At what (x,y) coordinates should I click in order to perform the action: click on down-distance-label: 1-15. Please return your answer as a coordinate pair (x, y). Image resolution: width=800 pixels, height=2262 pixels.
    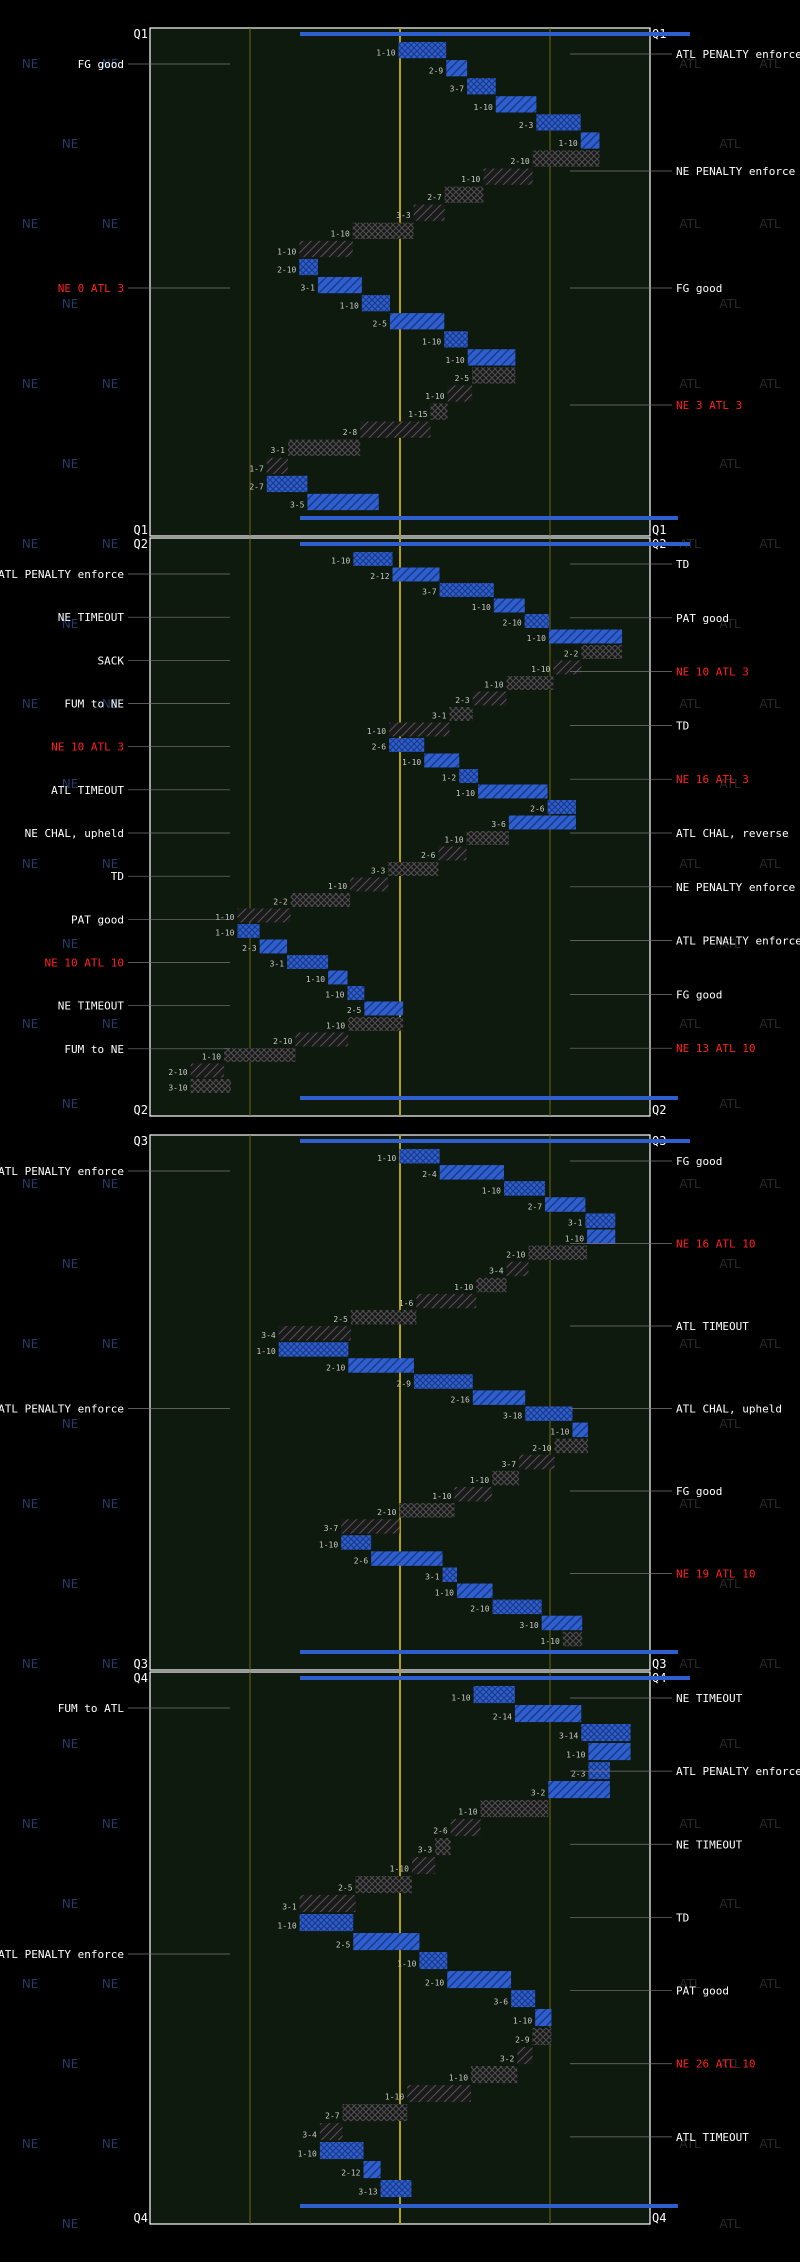
    Looking at the image, I should click on (417, 414).